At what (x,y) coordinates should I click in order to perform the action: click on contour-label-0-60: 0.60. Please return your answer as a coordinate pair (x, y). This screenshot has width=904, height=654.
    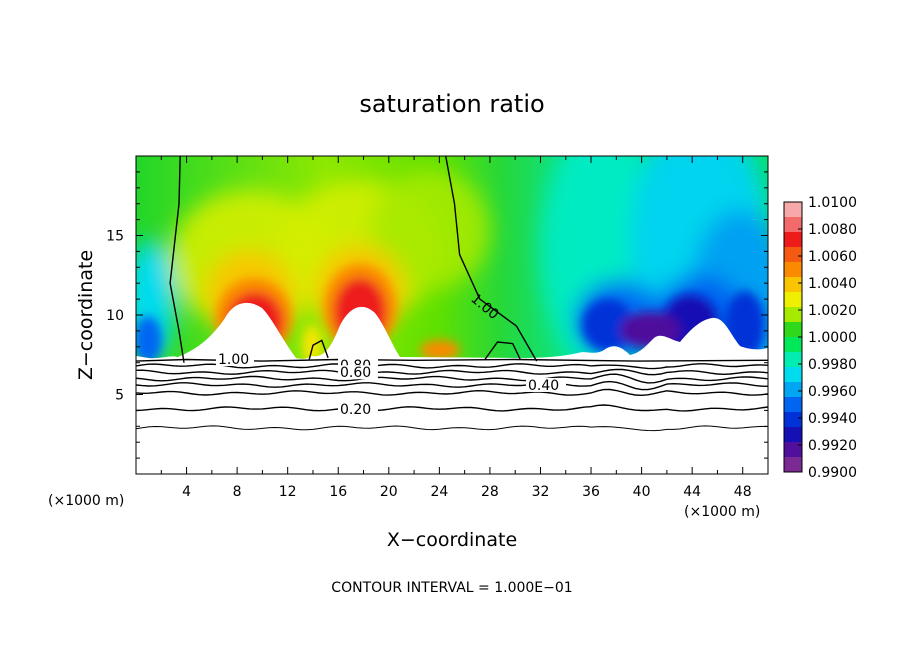
    Looking at the image, I should click on (355, 373).